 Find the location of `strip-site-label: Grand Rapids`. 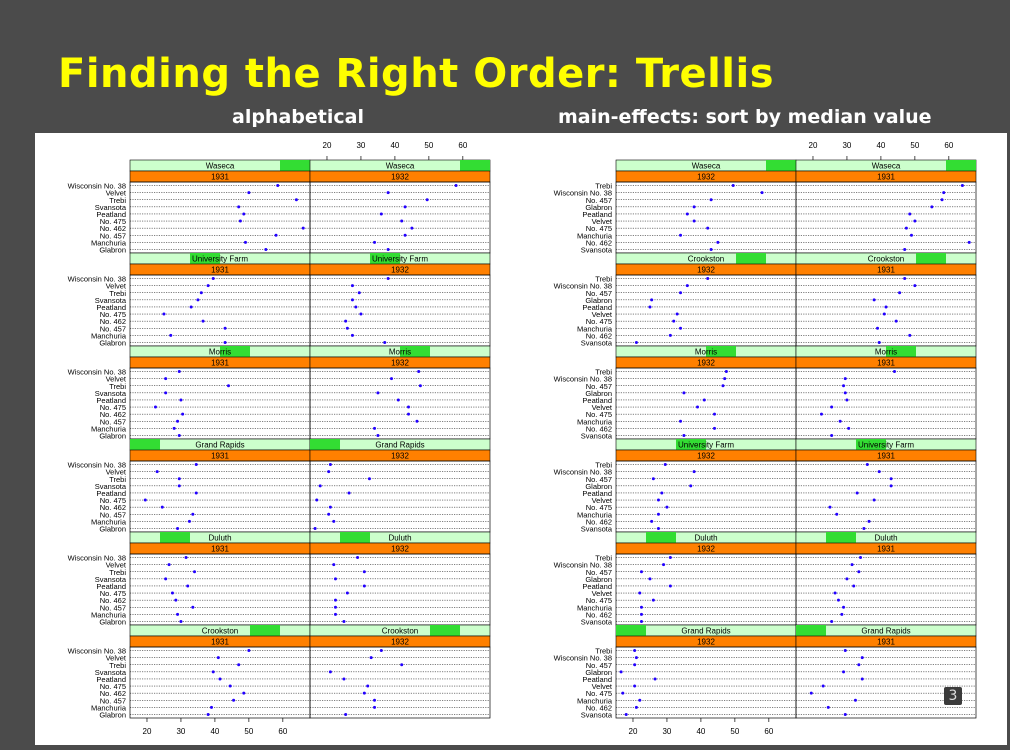

strip-site-label: Grand Rapids is located at coordinates (219, 445).